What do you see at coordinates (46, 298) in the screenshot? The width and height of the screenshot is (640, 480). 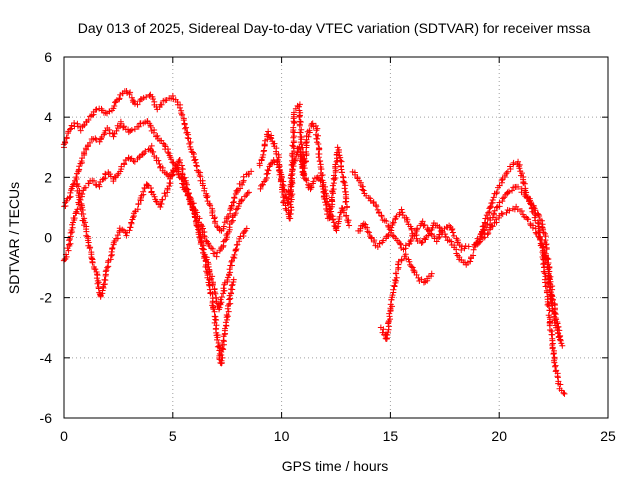 I see `y-tick-label: -2` at bounding box center [46, 298].